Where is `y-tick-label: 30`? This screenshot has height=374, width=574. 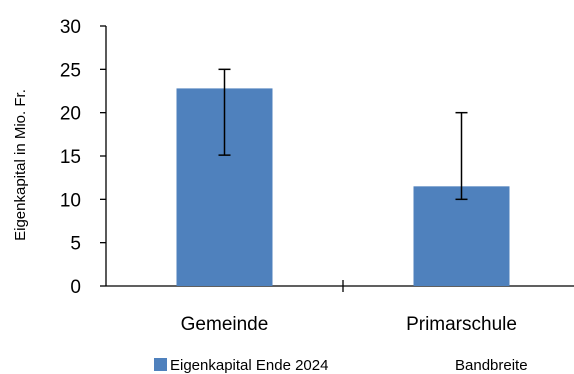
y-tick-label: 30 is located at coordinates (70, 27).